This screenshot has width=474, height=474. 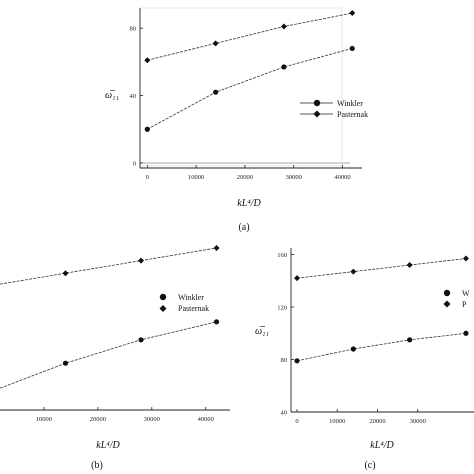 What do you see at coordinates (464, 304) in the screenshot?
I see `legend-label-pasternak: P` at bounding box center [464, 304].